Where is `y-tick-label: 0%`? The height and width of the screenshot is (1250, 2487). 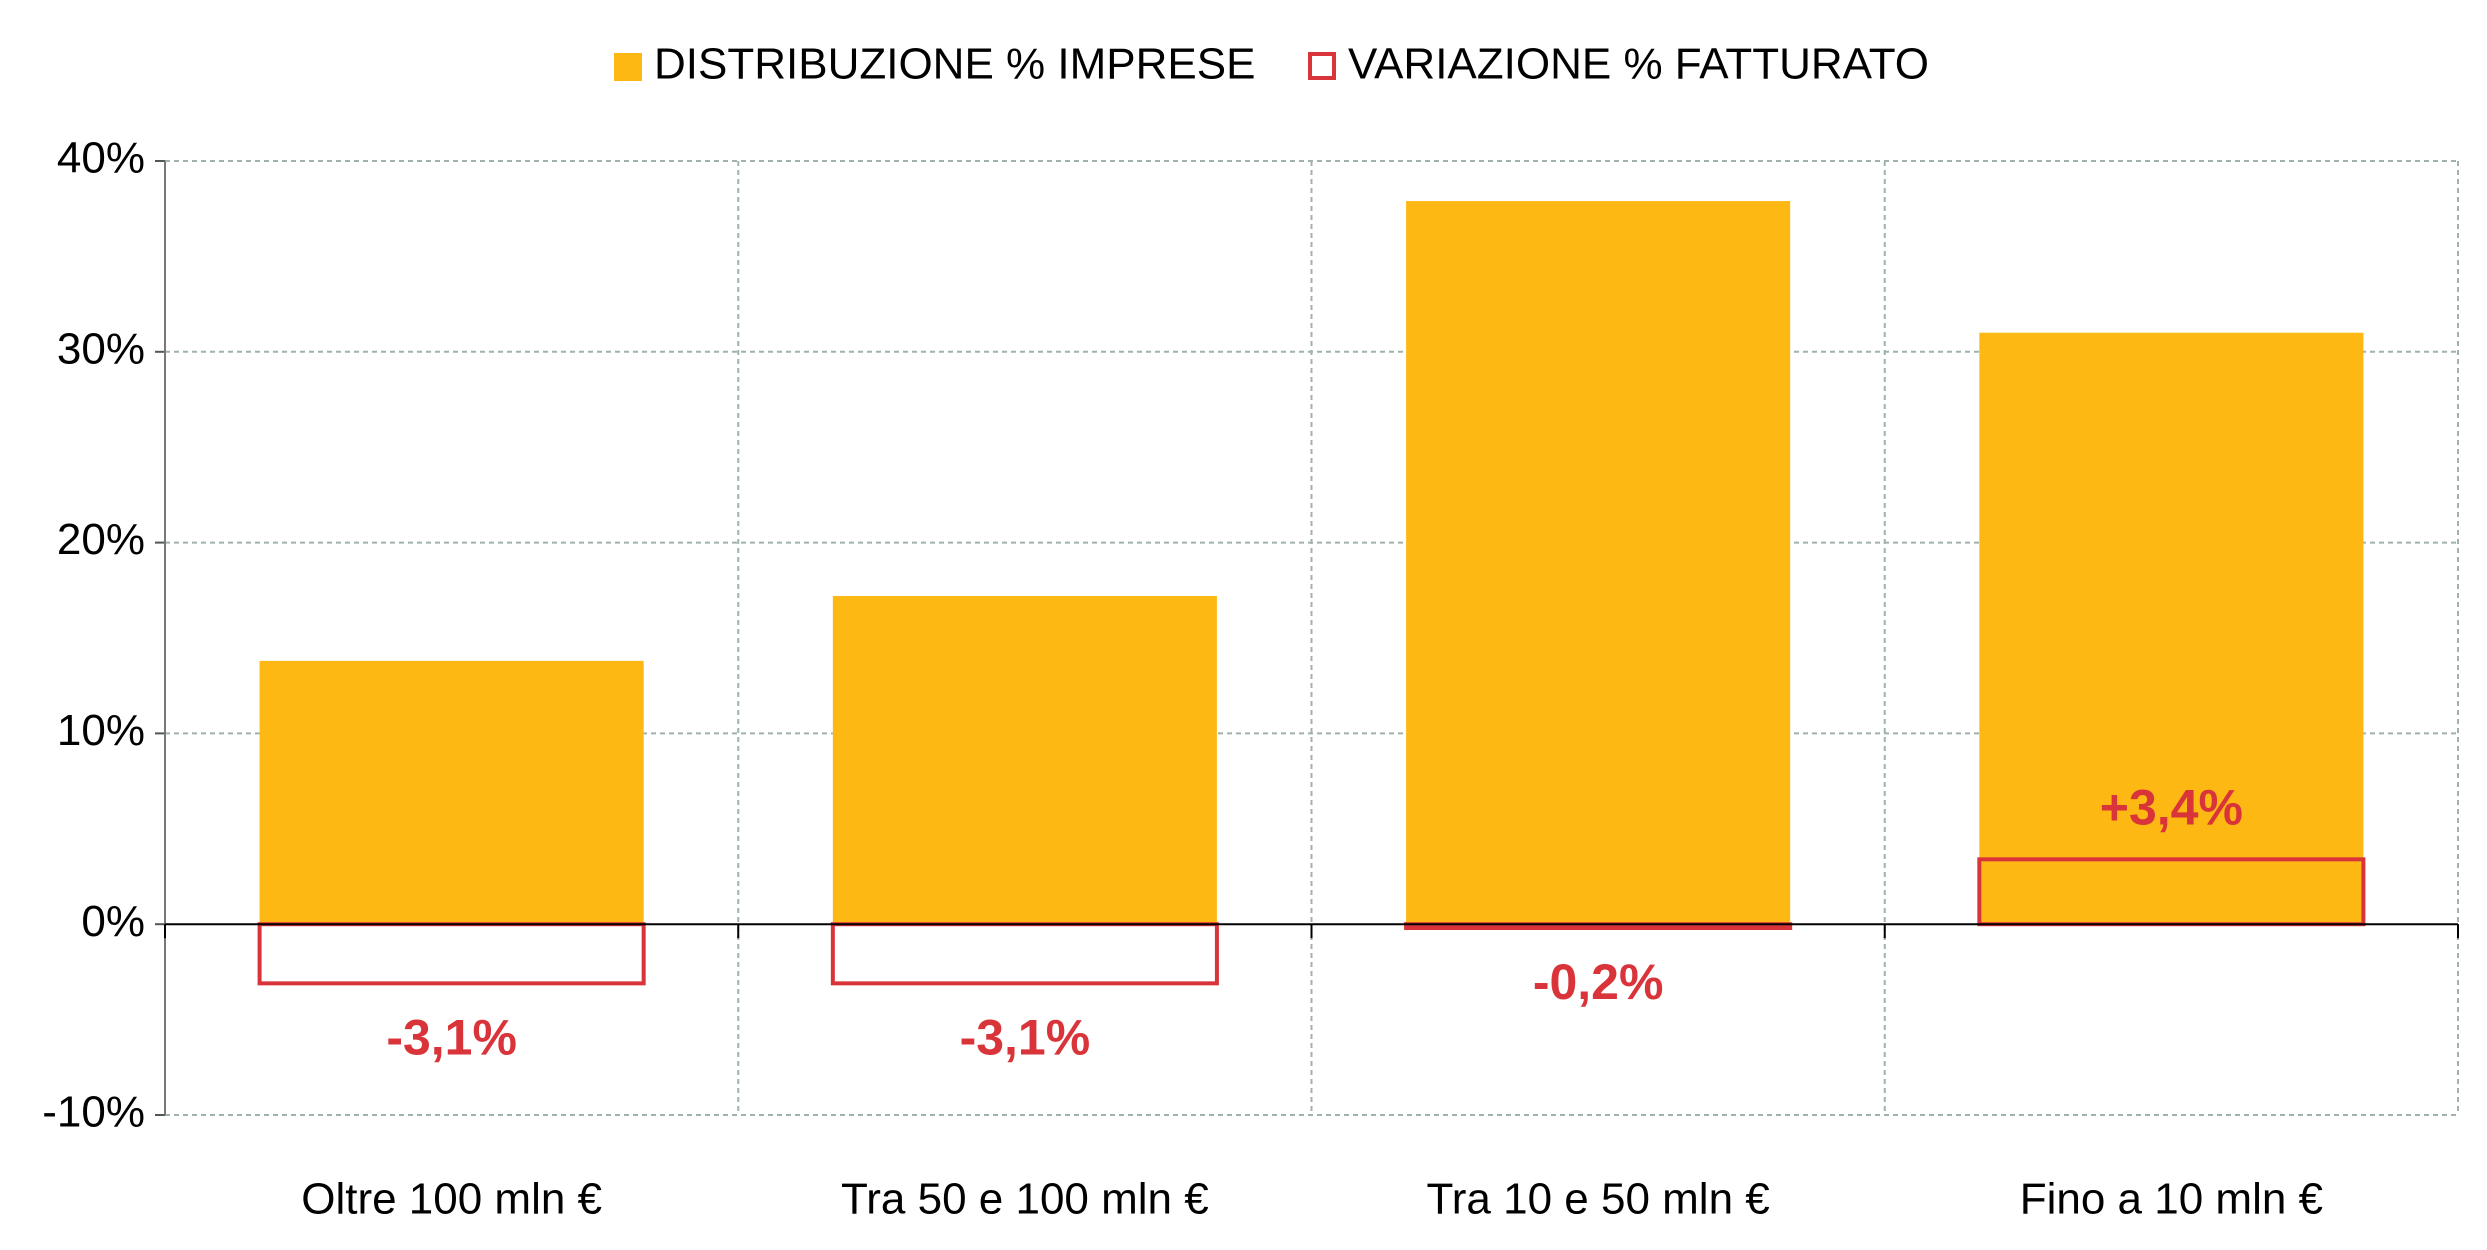
y-tick-label: 0% is located at coordinates (113, 921).